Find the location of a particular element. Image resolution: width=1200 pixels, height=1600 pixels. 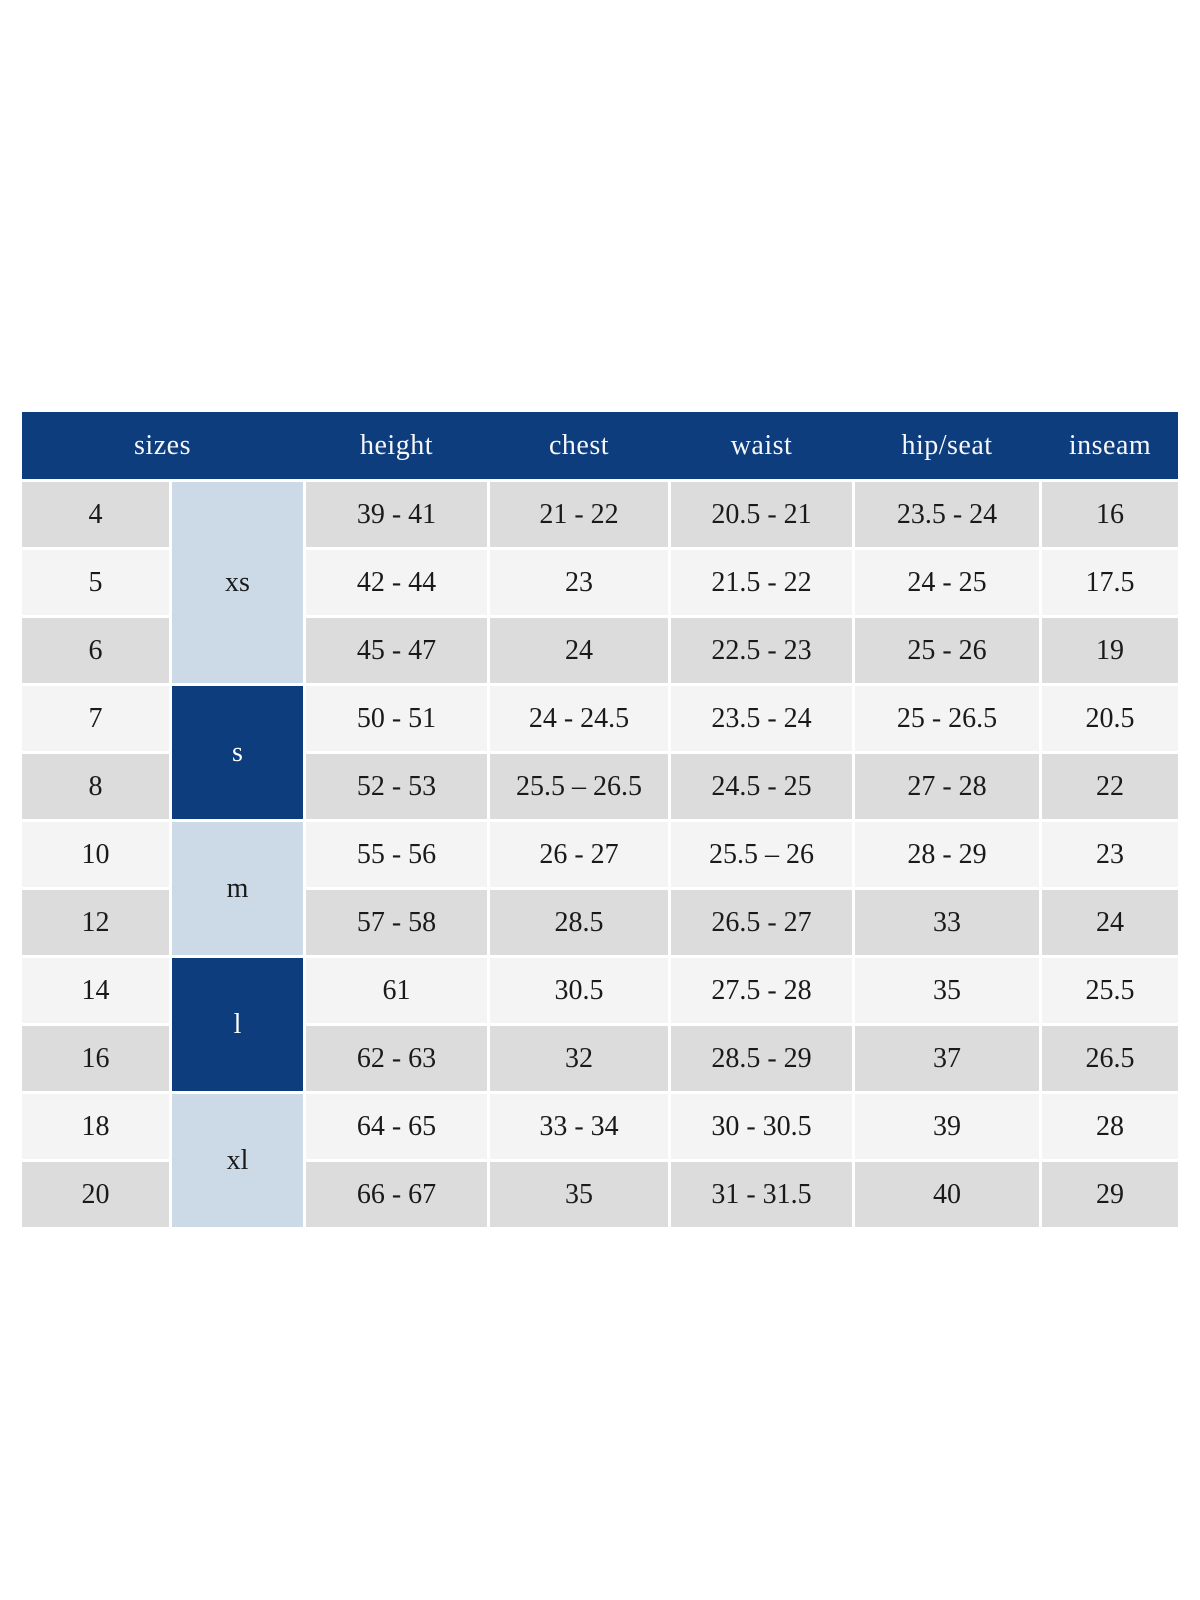

hip-seat-cell: 24 - 25 is located at coordinates (947, 582).